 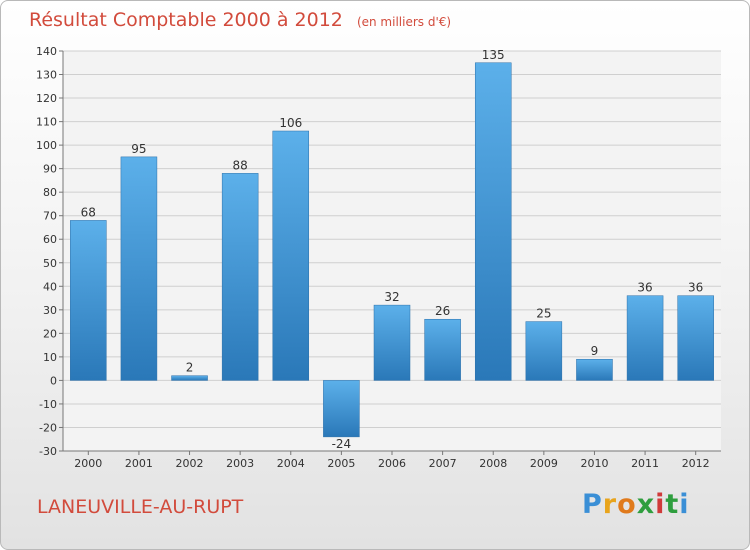 What do you see at coordinates (544, 351) in the screenshot?
I see `bar-2009` at bounding box center [544, 351].